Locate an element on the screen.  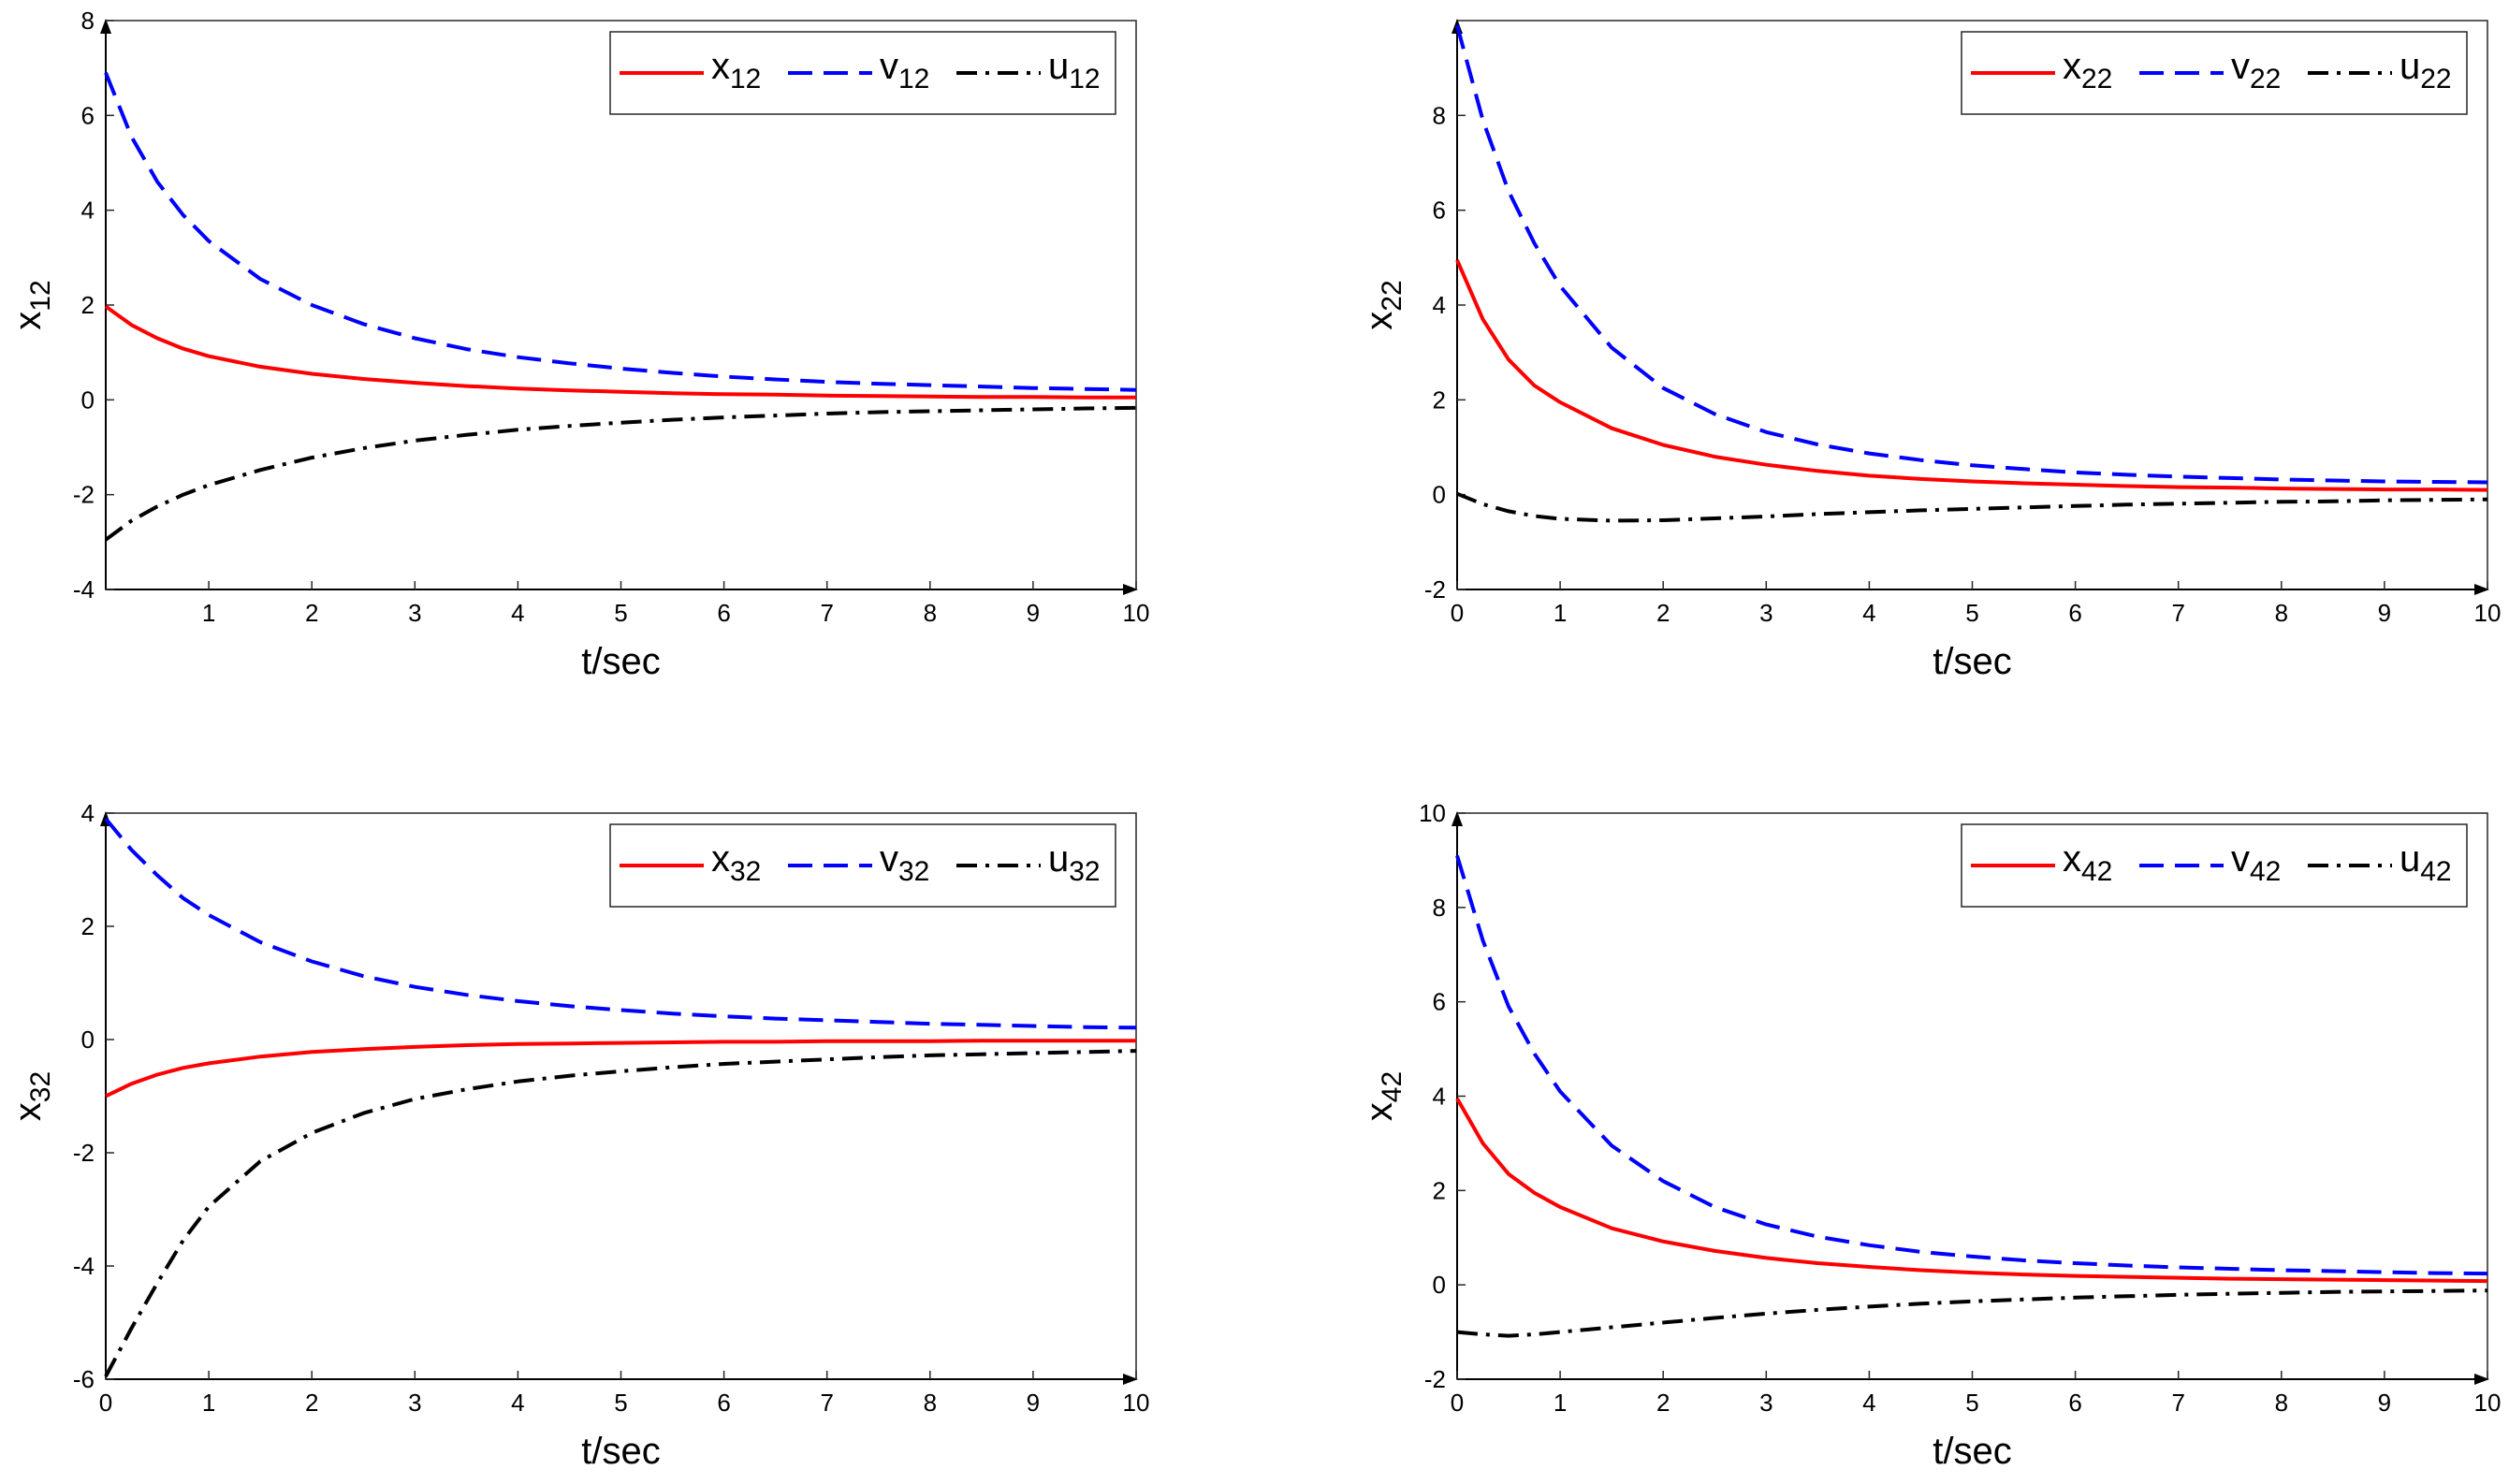
legend-label-u42: u42 is located at coordinates (2426, 862).